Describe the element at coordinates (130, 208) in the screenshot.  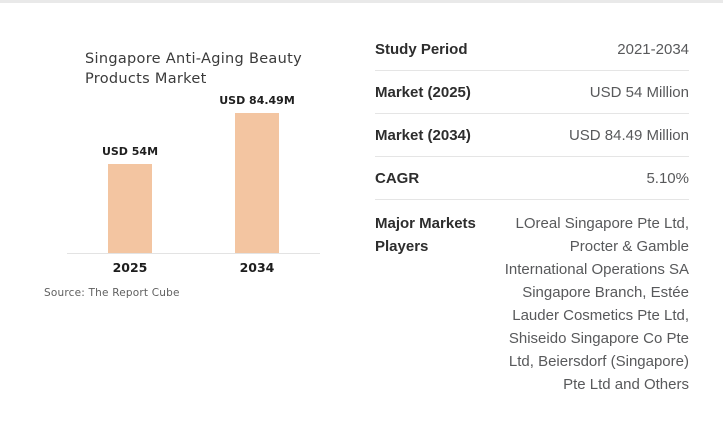
I see `bar-2025` at that location.